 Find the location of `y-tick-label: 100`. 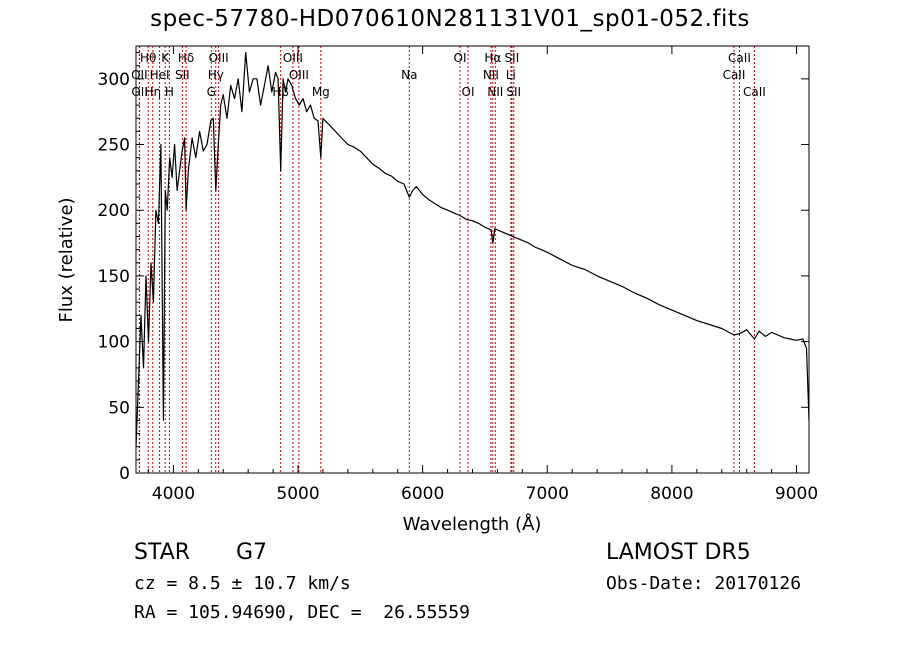

y-tick-label: 100 is located at coordinates (114, 343).